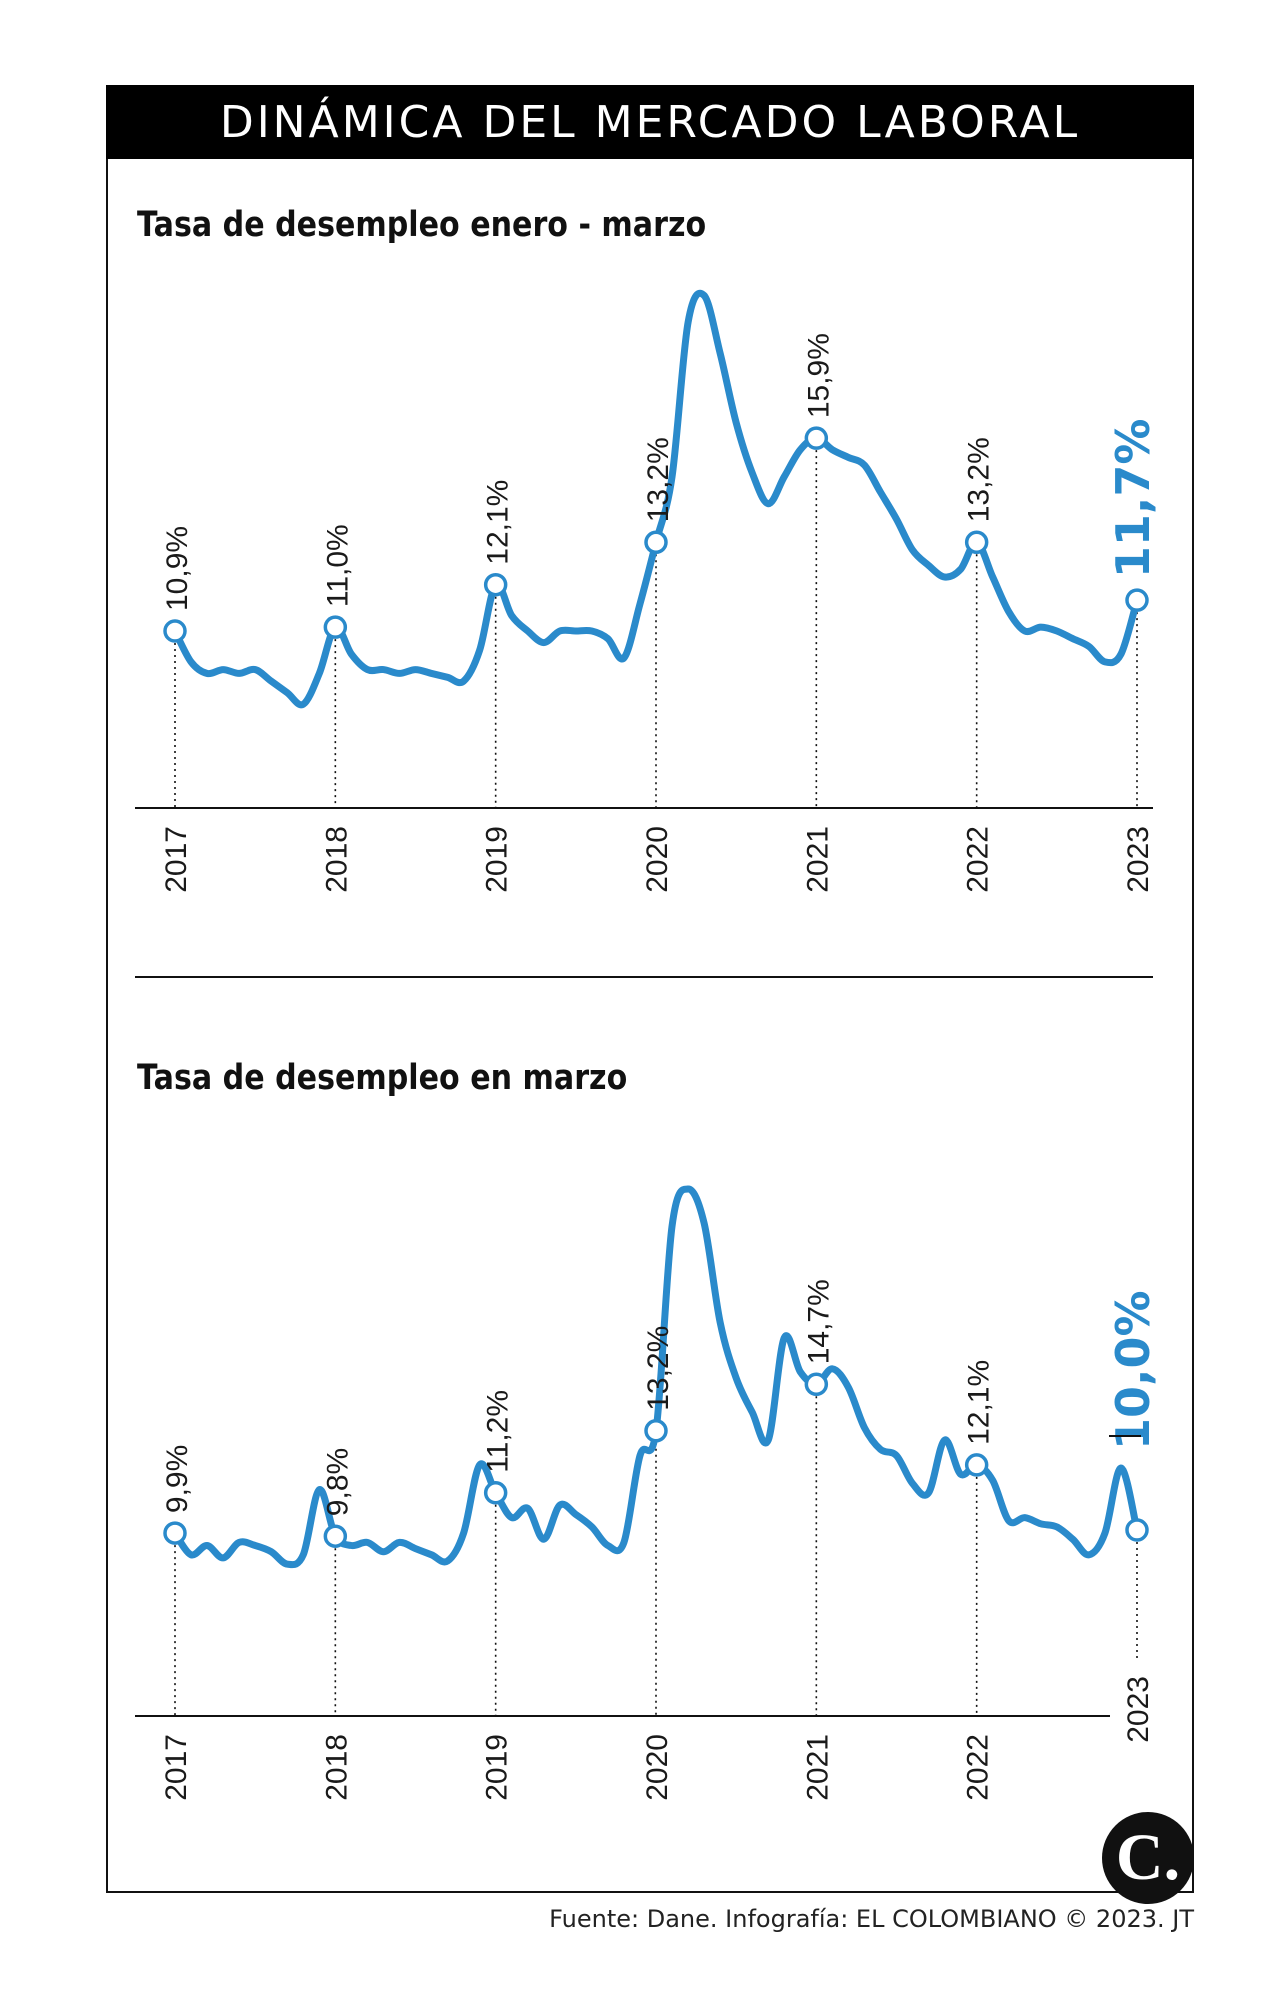 This screenshot has height=2000, width=1280. I want to click on chart-2-title: Tasa de desempleo en marzo, so click(382, 1078).